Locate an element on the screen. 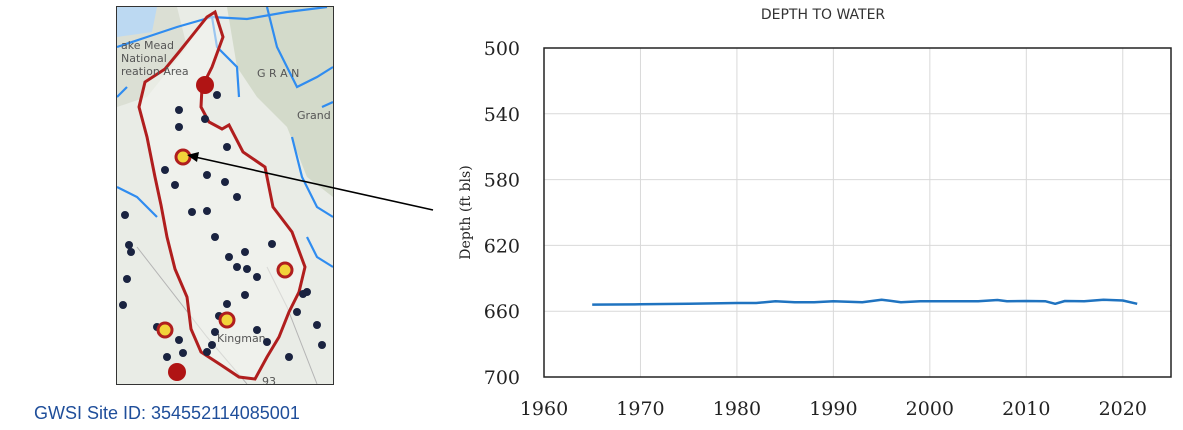  y-tick-label: 620 is located at coordinates (502, 246).